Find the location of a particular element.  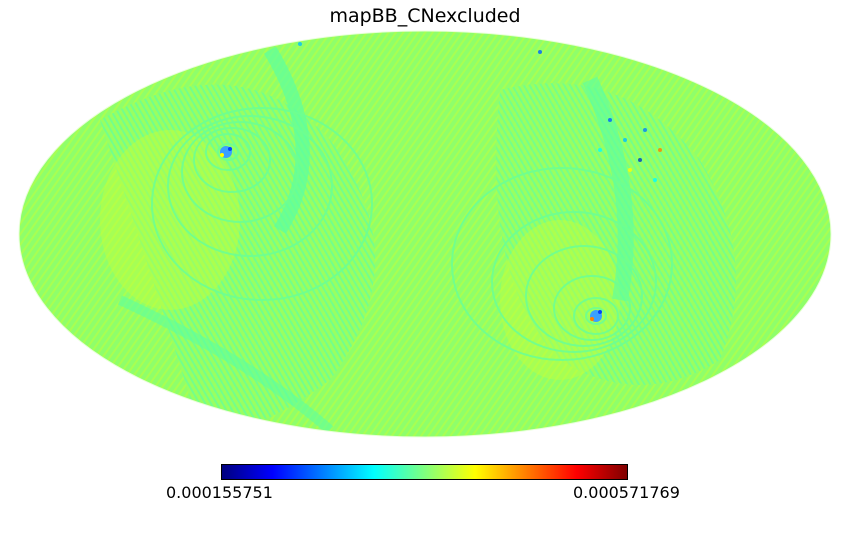

swirl-rings-right is located at coordinates (562, 264).